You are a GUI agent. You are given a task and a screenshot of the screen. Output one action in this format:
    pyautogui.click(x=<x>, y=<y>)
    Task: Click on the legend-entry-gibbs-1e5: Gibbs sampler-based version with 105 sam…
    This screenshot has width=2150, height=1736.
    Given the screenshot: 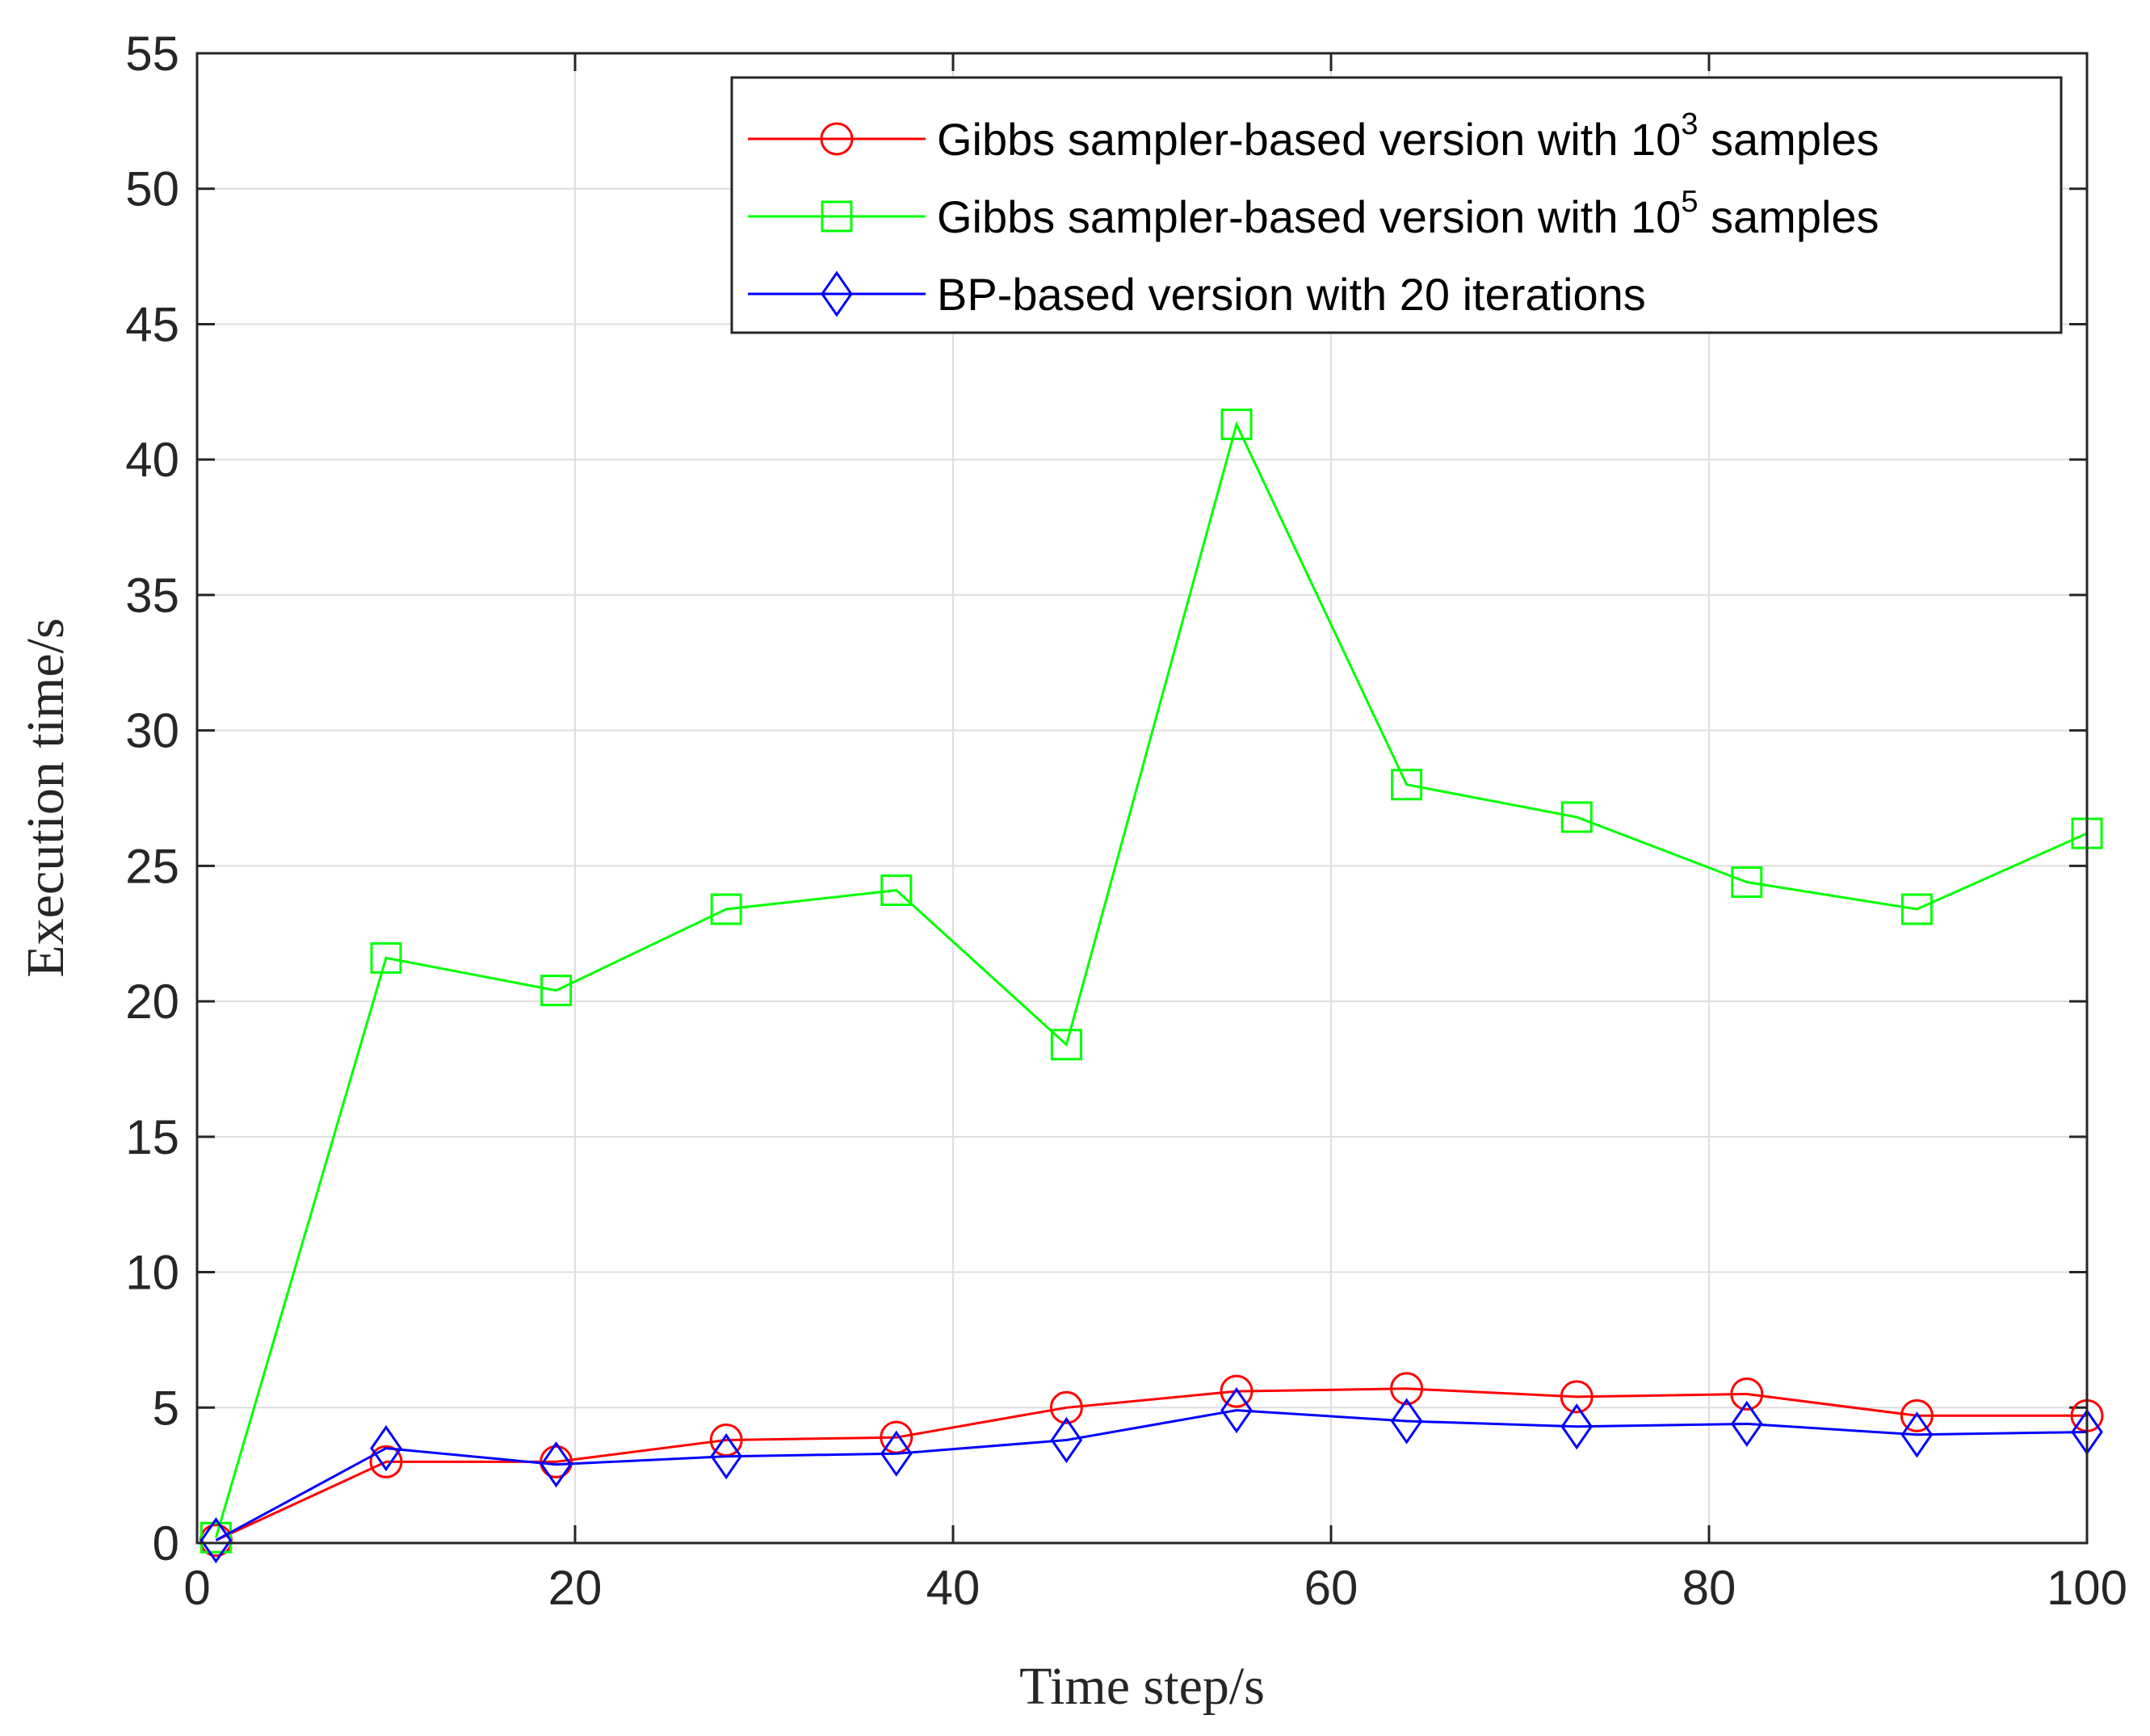 What is the action you would take?
    pyautogui.click(x=1313, y=213)
    